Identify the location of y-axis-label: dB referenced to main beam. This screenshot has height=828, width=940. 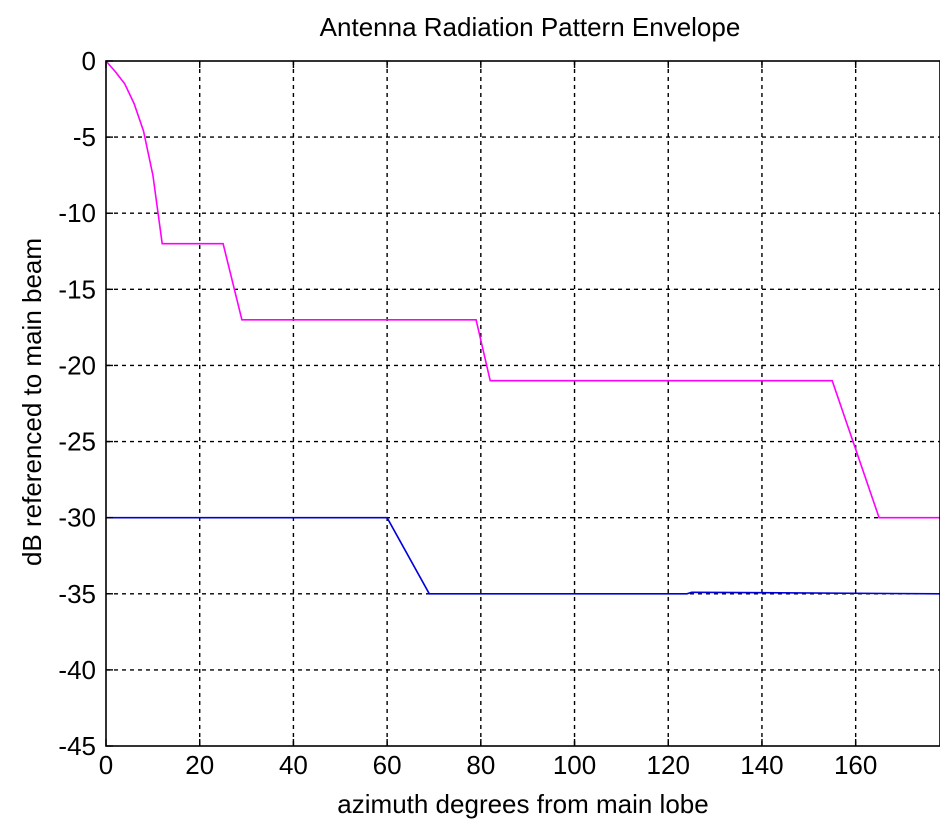
(32, 402).